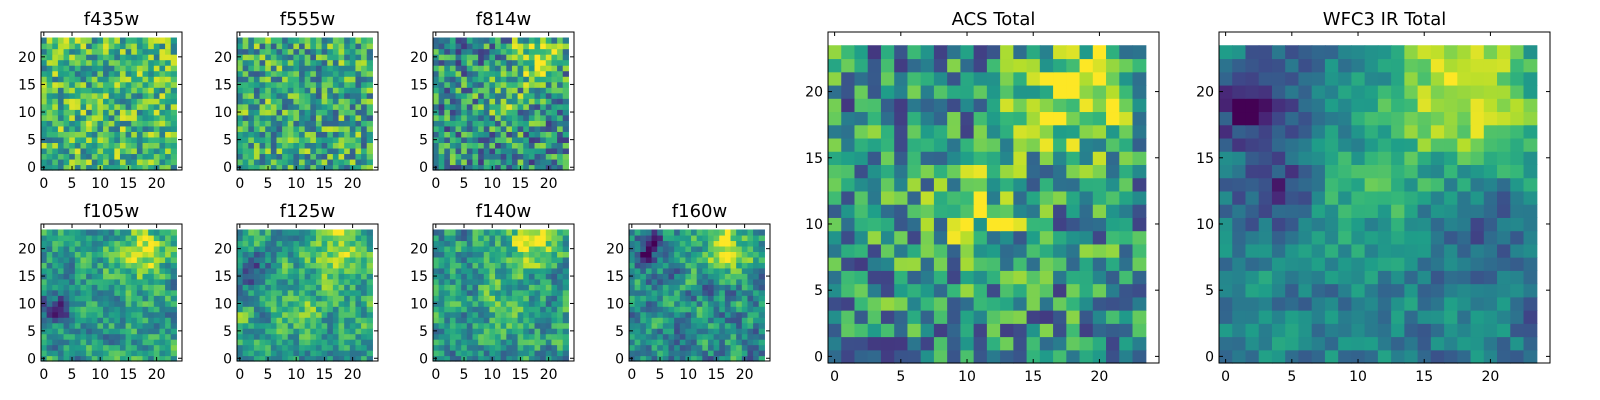 Image resolution: width=1600 pixels, height=400 pixels. I want to click on x-tick-label: 0, so click(43, 184).